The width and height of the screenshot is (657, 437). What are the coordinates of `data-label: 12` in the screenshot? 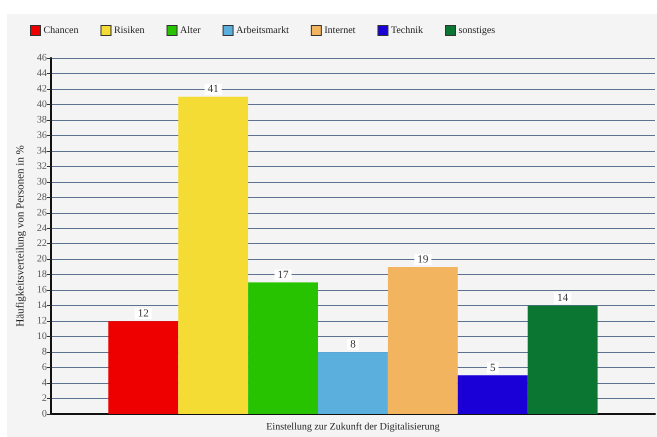 It's located at (143, 314).